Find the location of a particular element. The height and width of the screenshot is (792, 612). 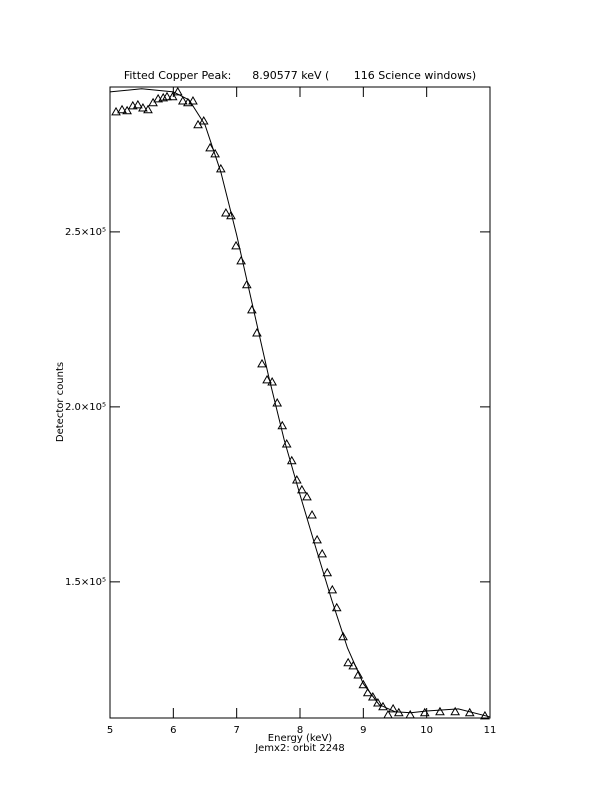

y-axis-label: Detector counts is located at coordinates (60, 402).